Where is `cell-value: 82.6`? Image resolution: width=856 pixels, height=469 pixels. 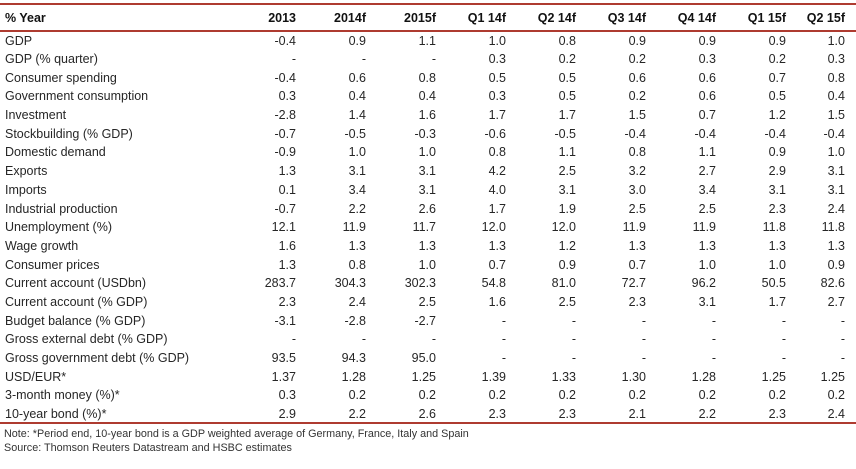 cell-value: 82.6 is located at coordinates (832, 283).